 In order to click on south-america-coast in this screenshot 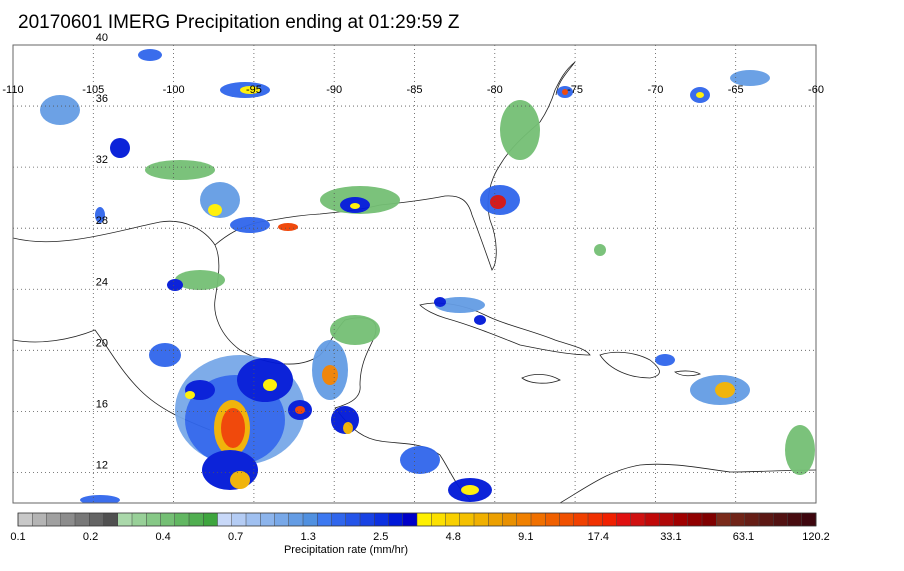, I will do `click(687, 483)`.